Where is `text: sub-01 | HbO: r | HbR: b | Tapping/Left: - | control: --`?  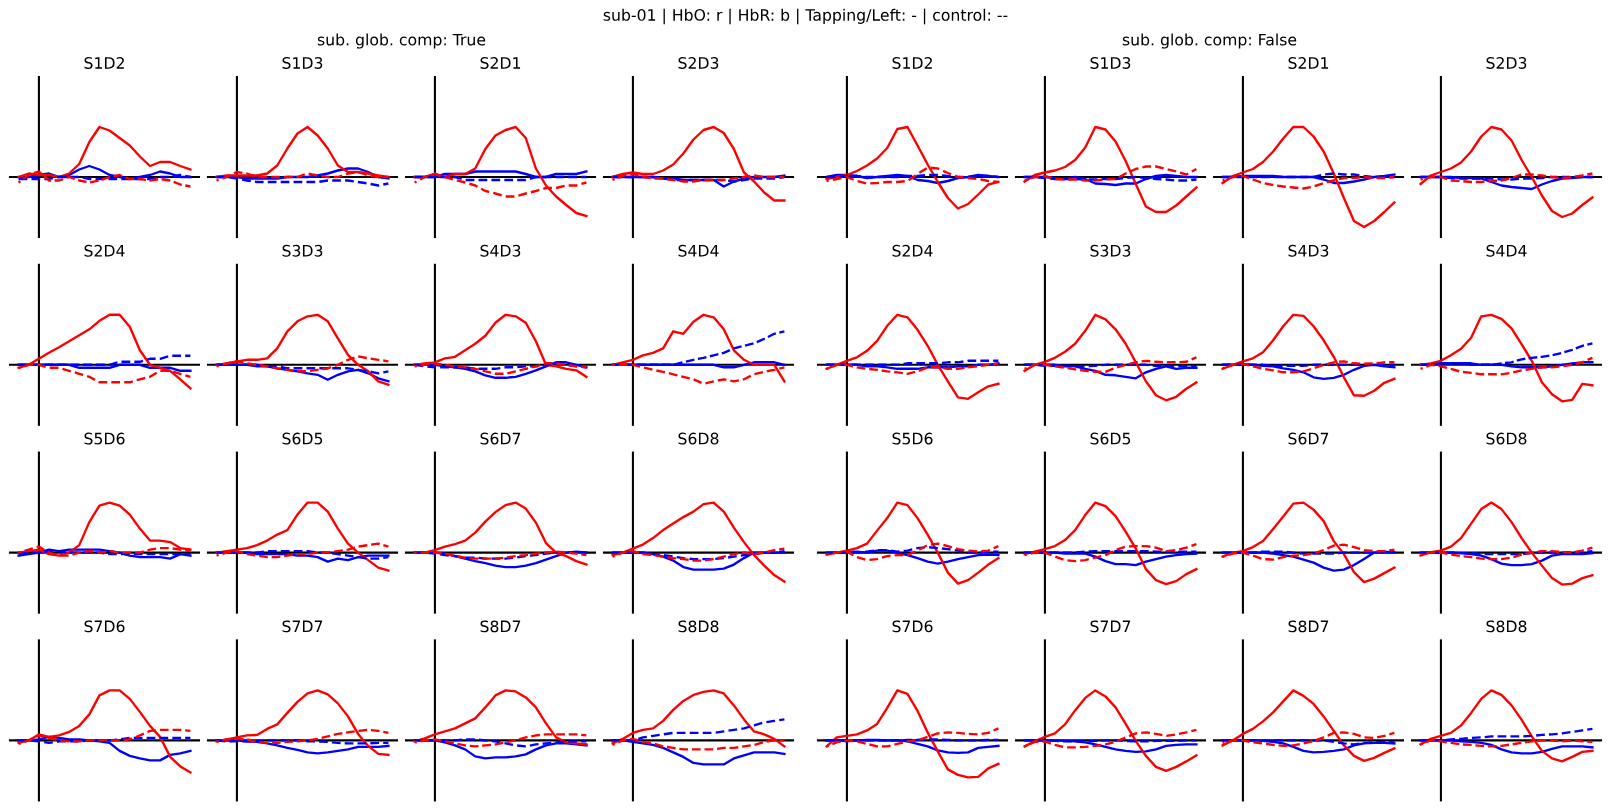
text: sub-01 | HbO: r | HbR: b | Tapping/Left: - | control: -- is located at coordinates (805, 16).